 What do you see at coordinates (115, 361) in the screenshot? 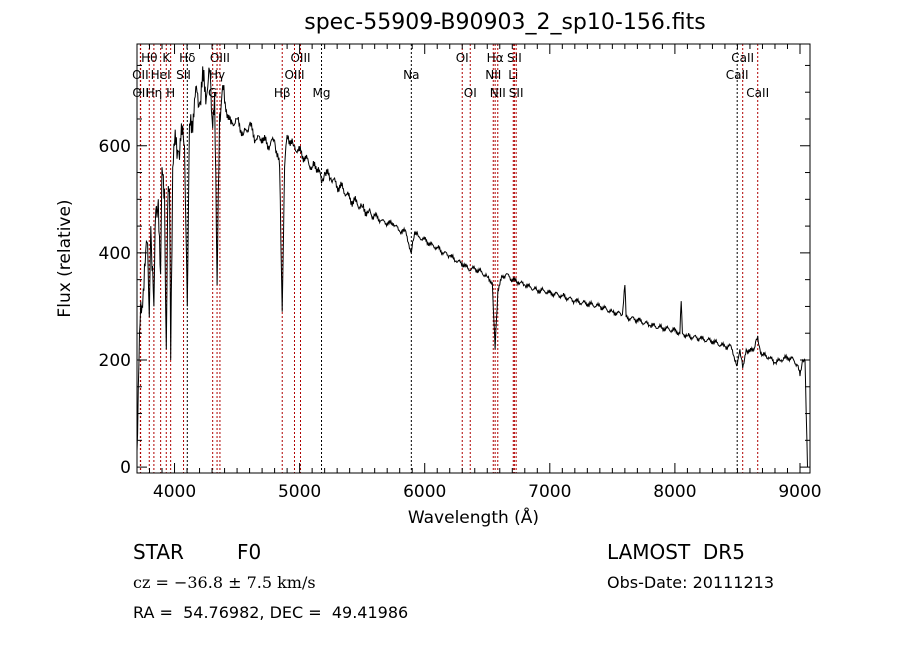
I see `y-tick-label: 200` at bounding box center [115, 361].